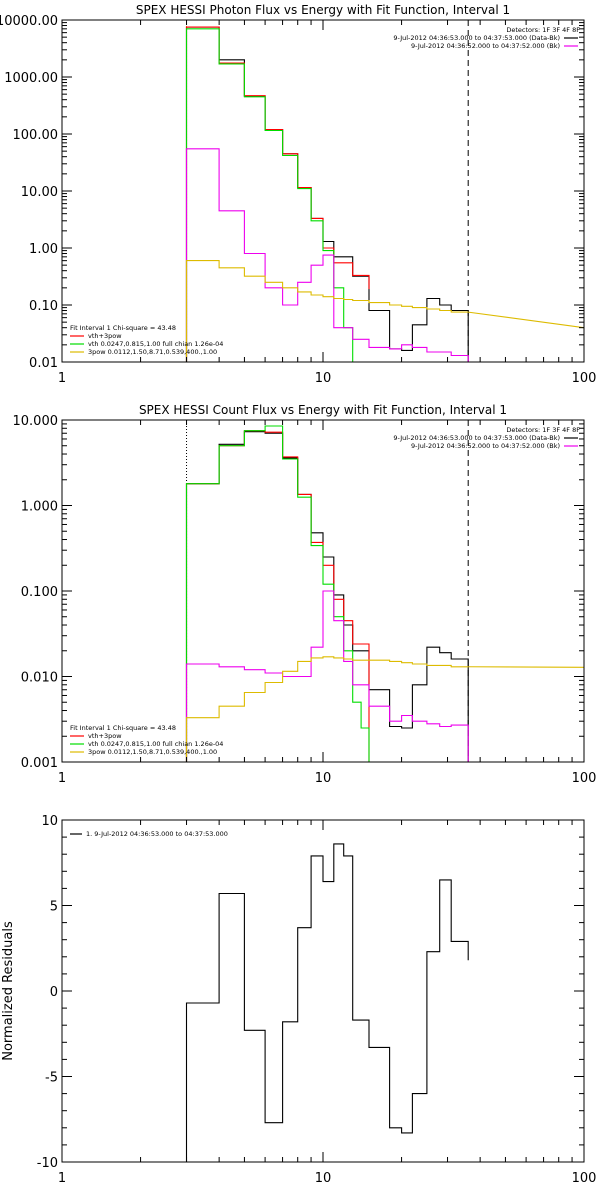 This screenshot has height=1200, width=600. What do you see at coordinates (43, 306) in the screenshot?
I see `y-tick-label: 0.10` at bounding box center [43, 306].